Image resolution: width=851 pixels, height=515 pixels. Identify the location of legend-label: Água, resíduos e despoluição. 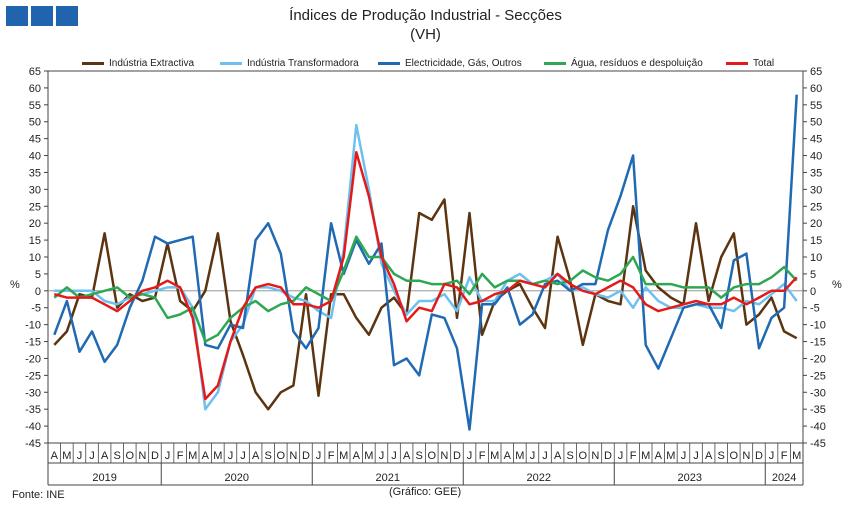
(637, 63).